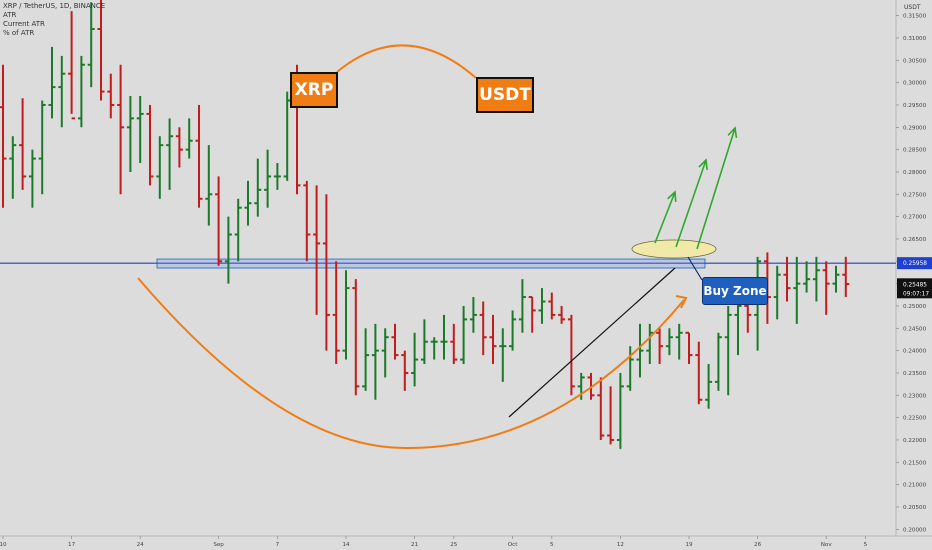  I want to click on y-tick-label: 0.31000, so click(915, 39).